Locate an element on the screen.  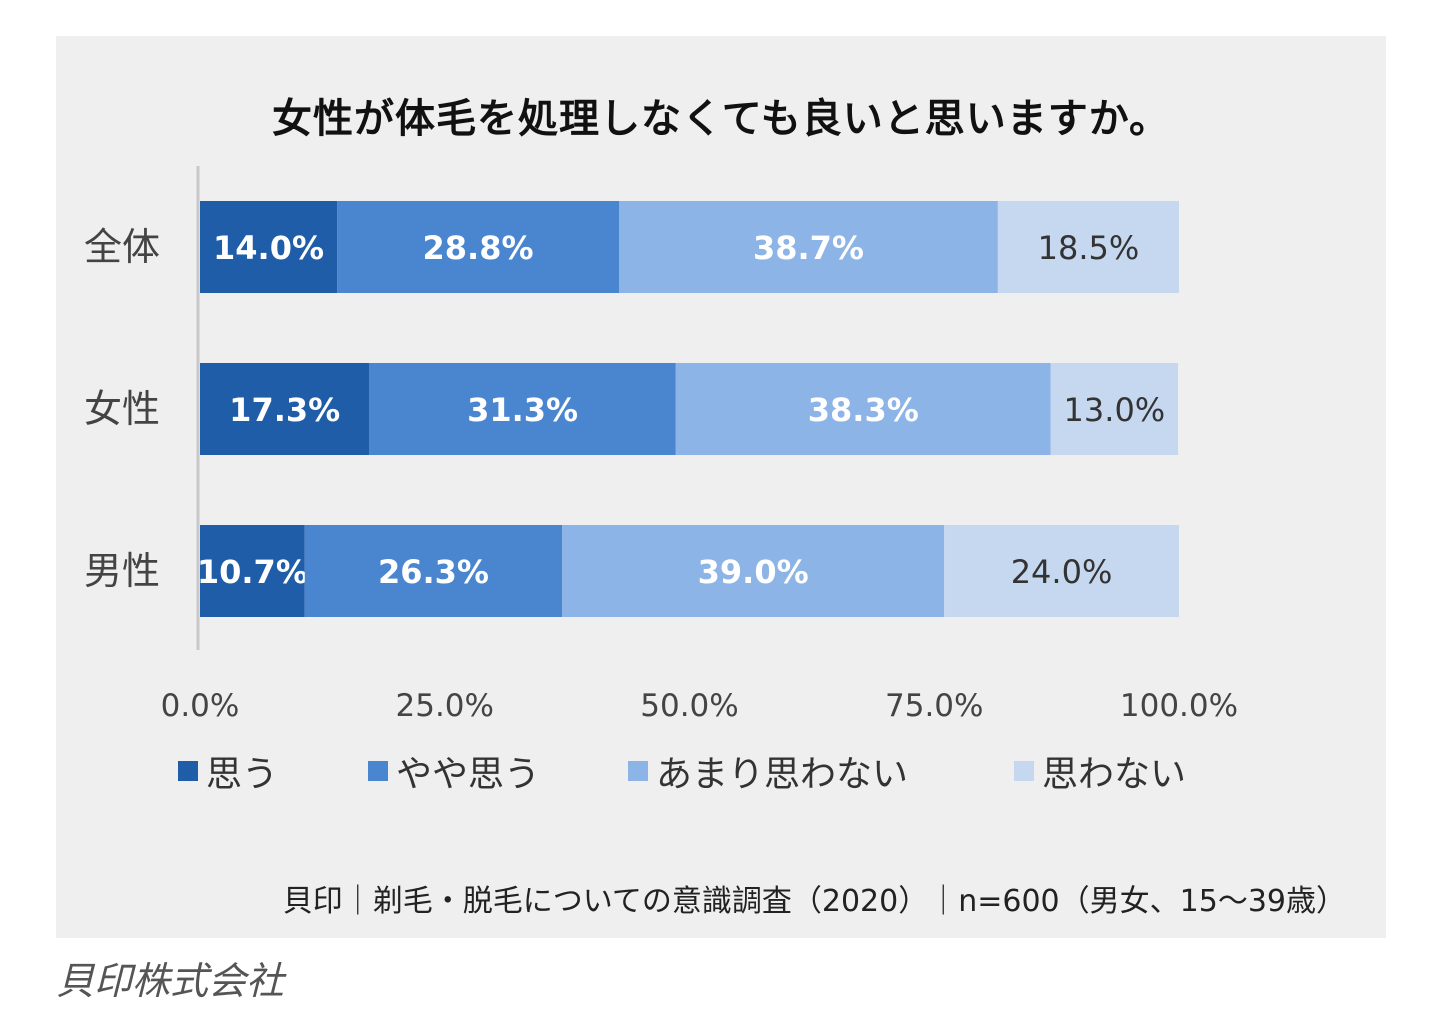
x-tick-label: 50.0% is located at coordinates (689, 706).